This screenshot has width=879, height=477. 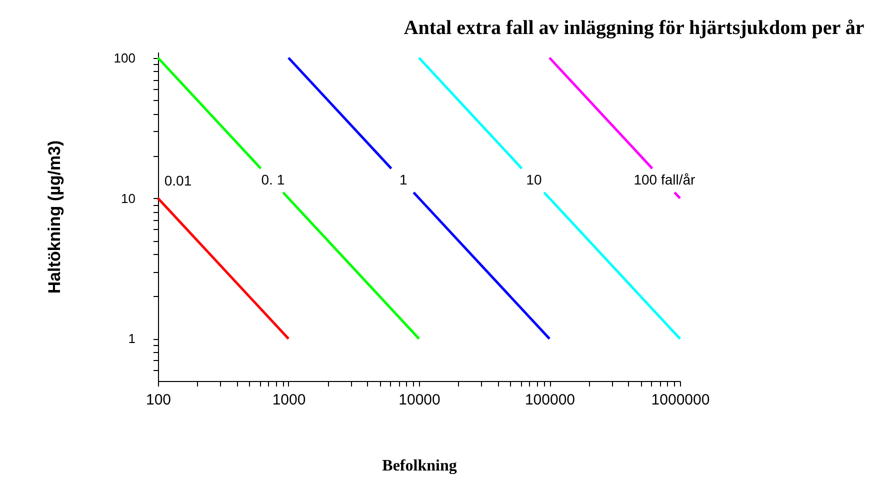 I want to click on x-tick-label: 1000000, so click(x=680, y=400).